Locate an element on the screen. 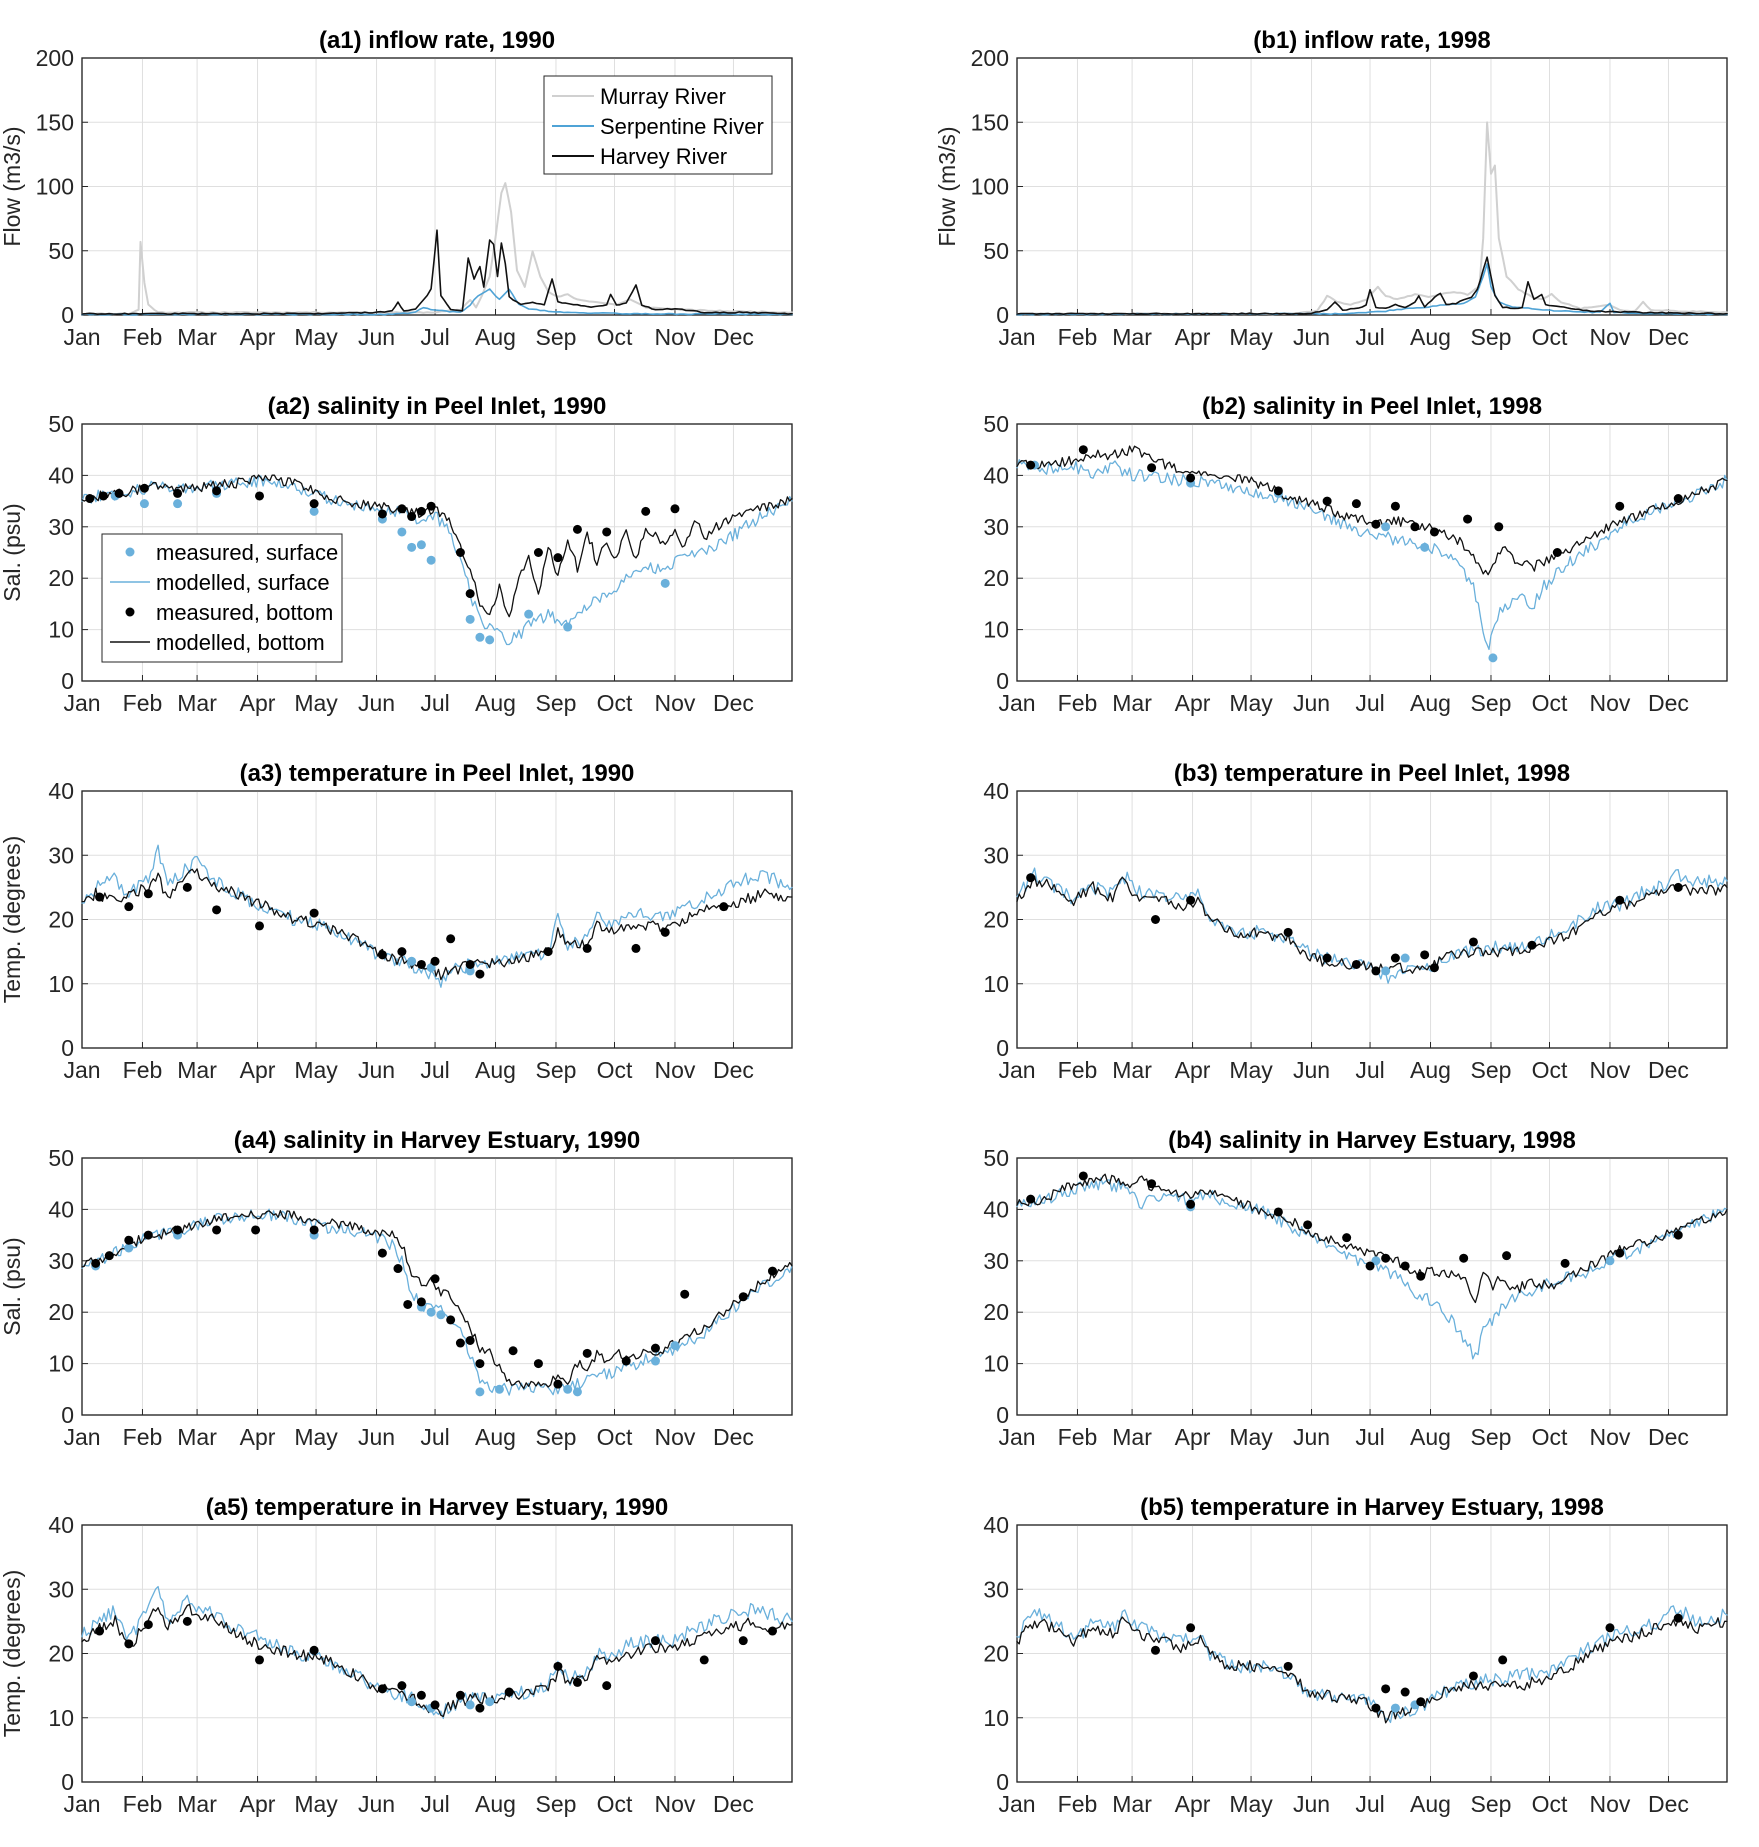 This screenshot has width=1759, height=1847. y-tick-label: 30 is located at coordinates (61, 527).